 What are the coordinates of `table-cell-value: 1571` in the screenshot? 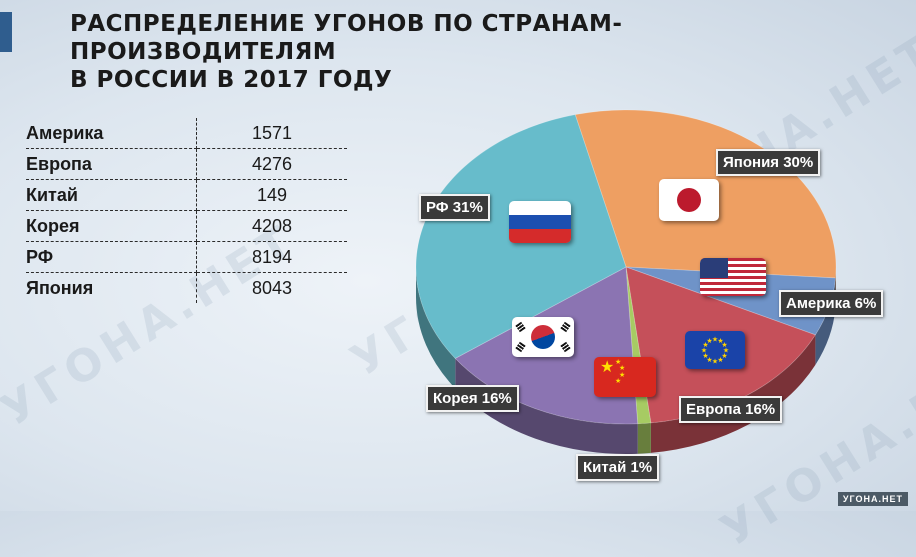 It's located at (271, 133).